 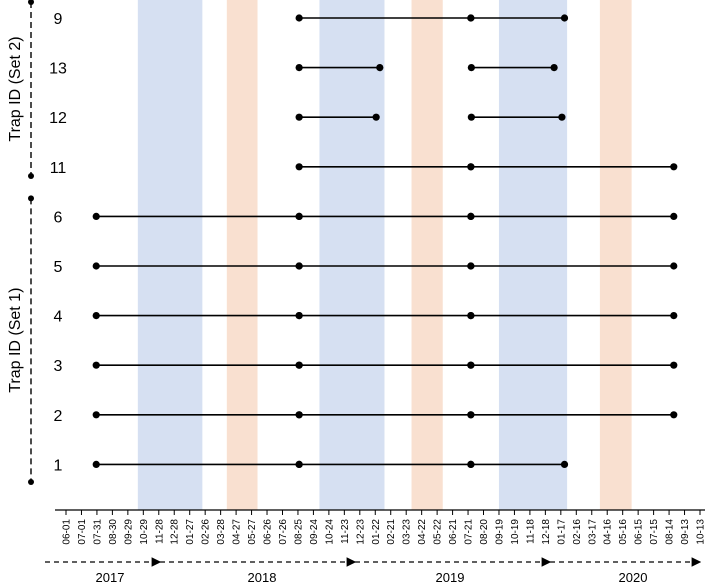 What do you see at coordinates (268, 532) in the screenshot?
I see `x-tick-label: 06-26` at bounding box center [268, 532].